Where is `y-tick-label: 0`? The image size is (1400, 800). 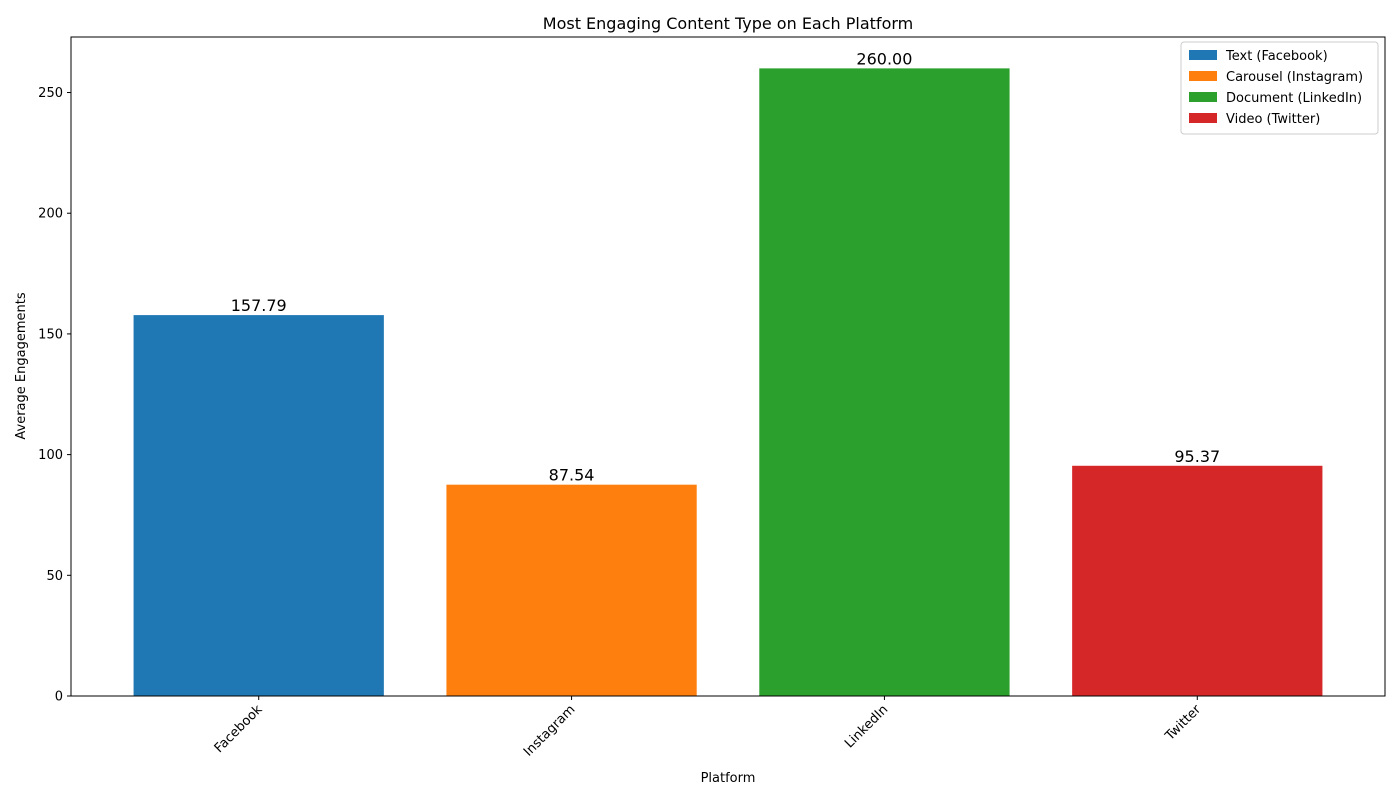
y-tick-label: 0 is located at coordinates (59, 697).